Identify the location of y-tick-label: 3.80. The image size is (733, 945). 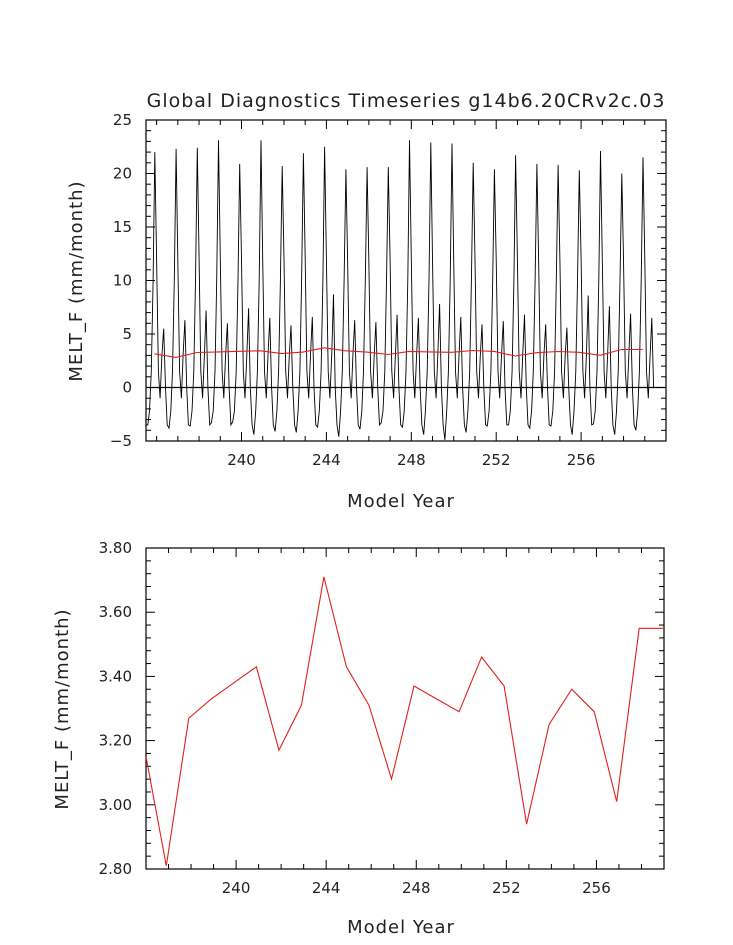
(115, 548).